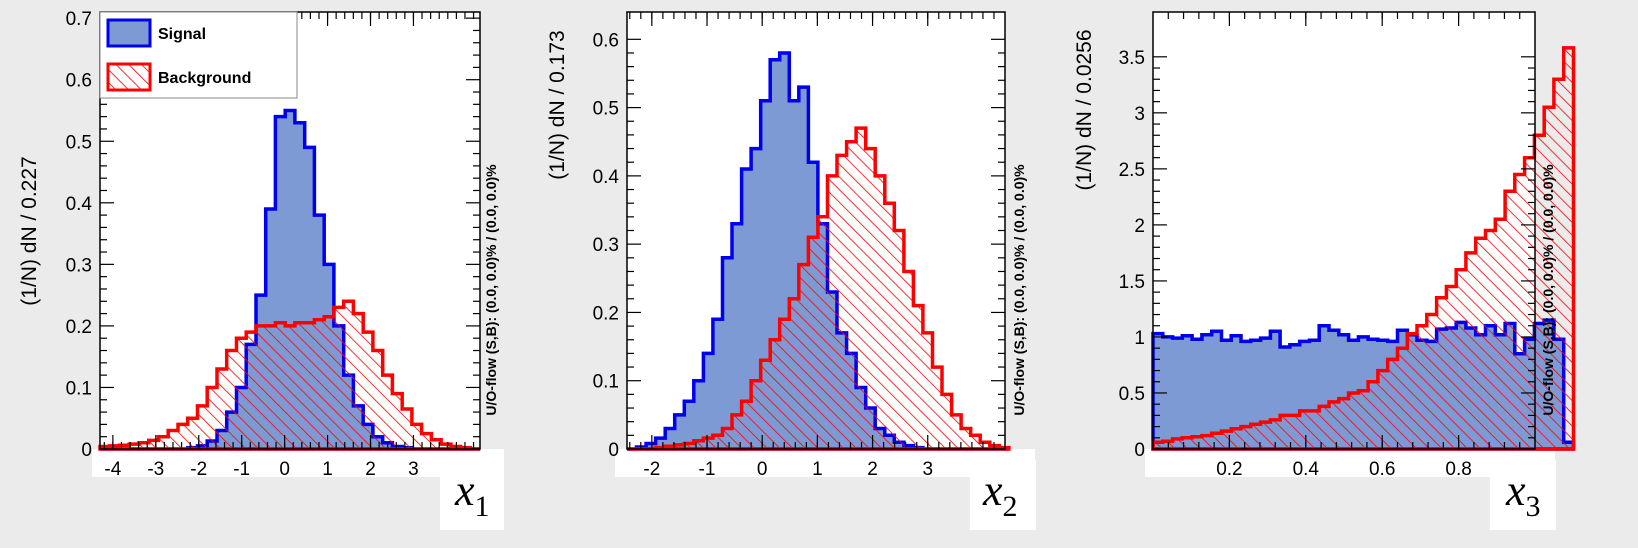 The height and width of the screenshot is (548, 1638). Describe the element at coordinates (155, 469) in the screenshot. I see `x-tick-label: -3` at that location.